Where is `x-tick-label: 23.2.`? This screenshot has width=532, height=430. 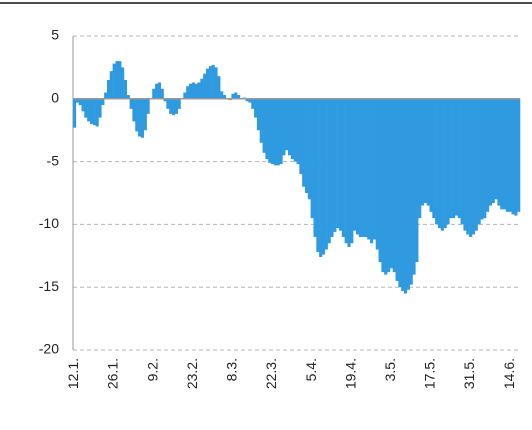 x-tick-label: 23.2. is located at coordinates (192, 373).